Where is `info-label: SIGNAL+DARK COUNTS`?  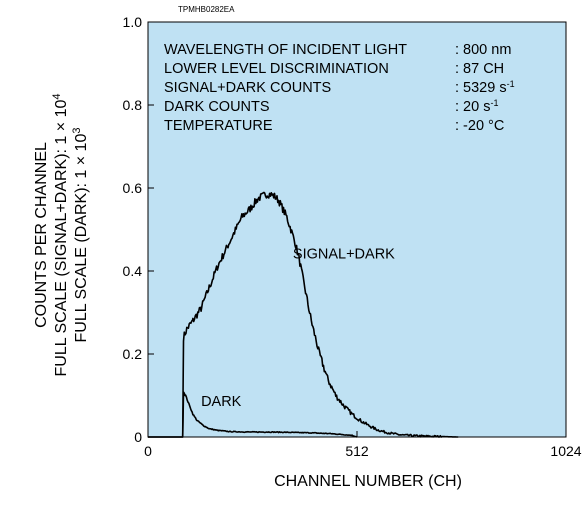
info-label: SIGNAL+DARK COUNTS is located at coordinates (247, 88).